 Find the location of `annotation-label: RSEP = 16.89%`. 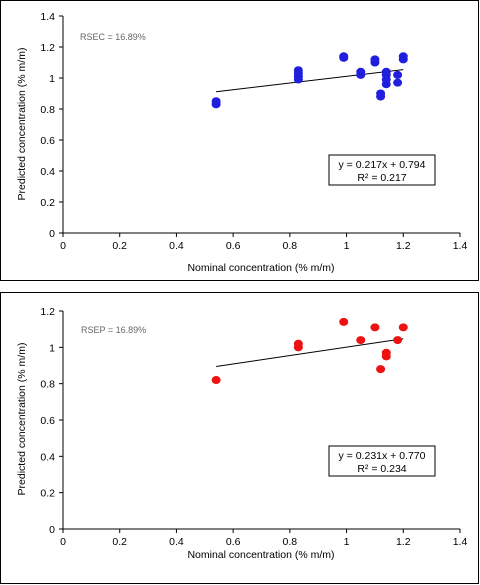

annotation-label: RSEP = 16.89% is located at coordinates (113, 330).